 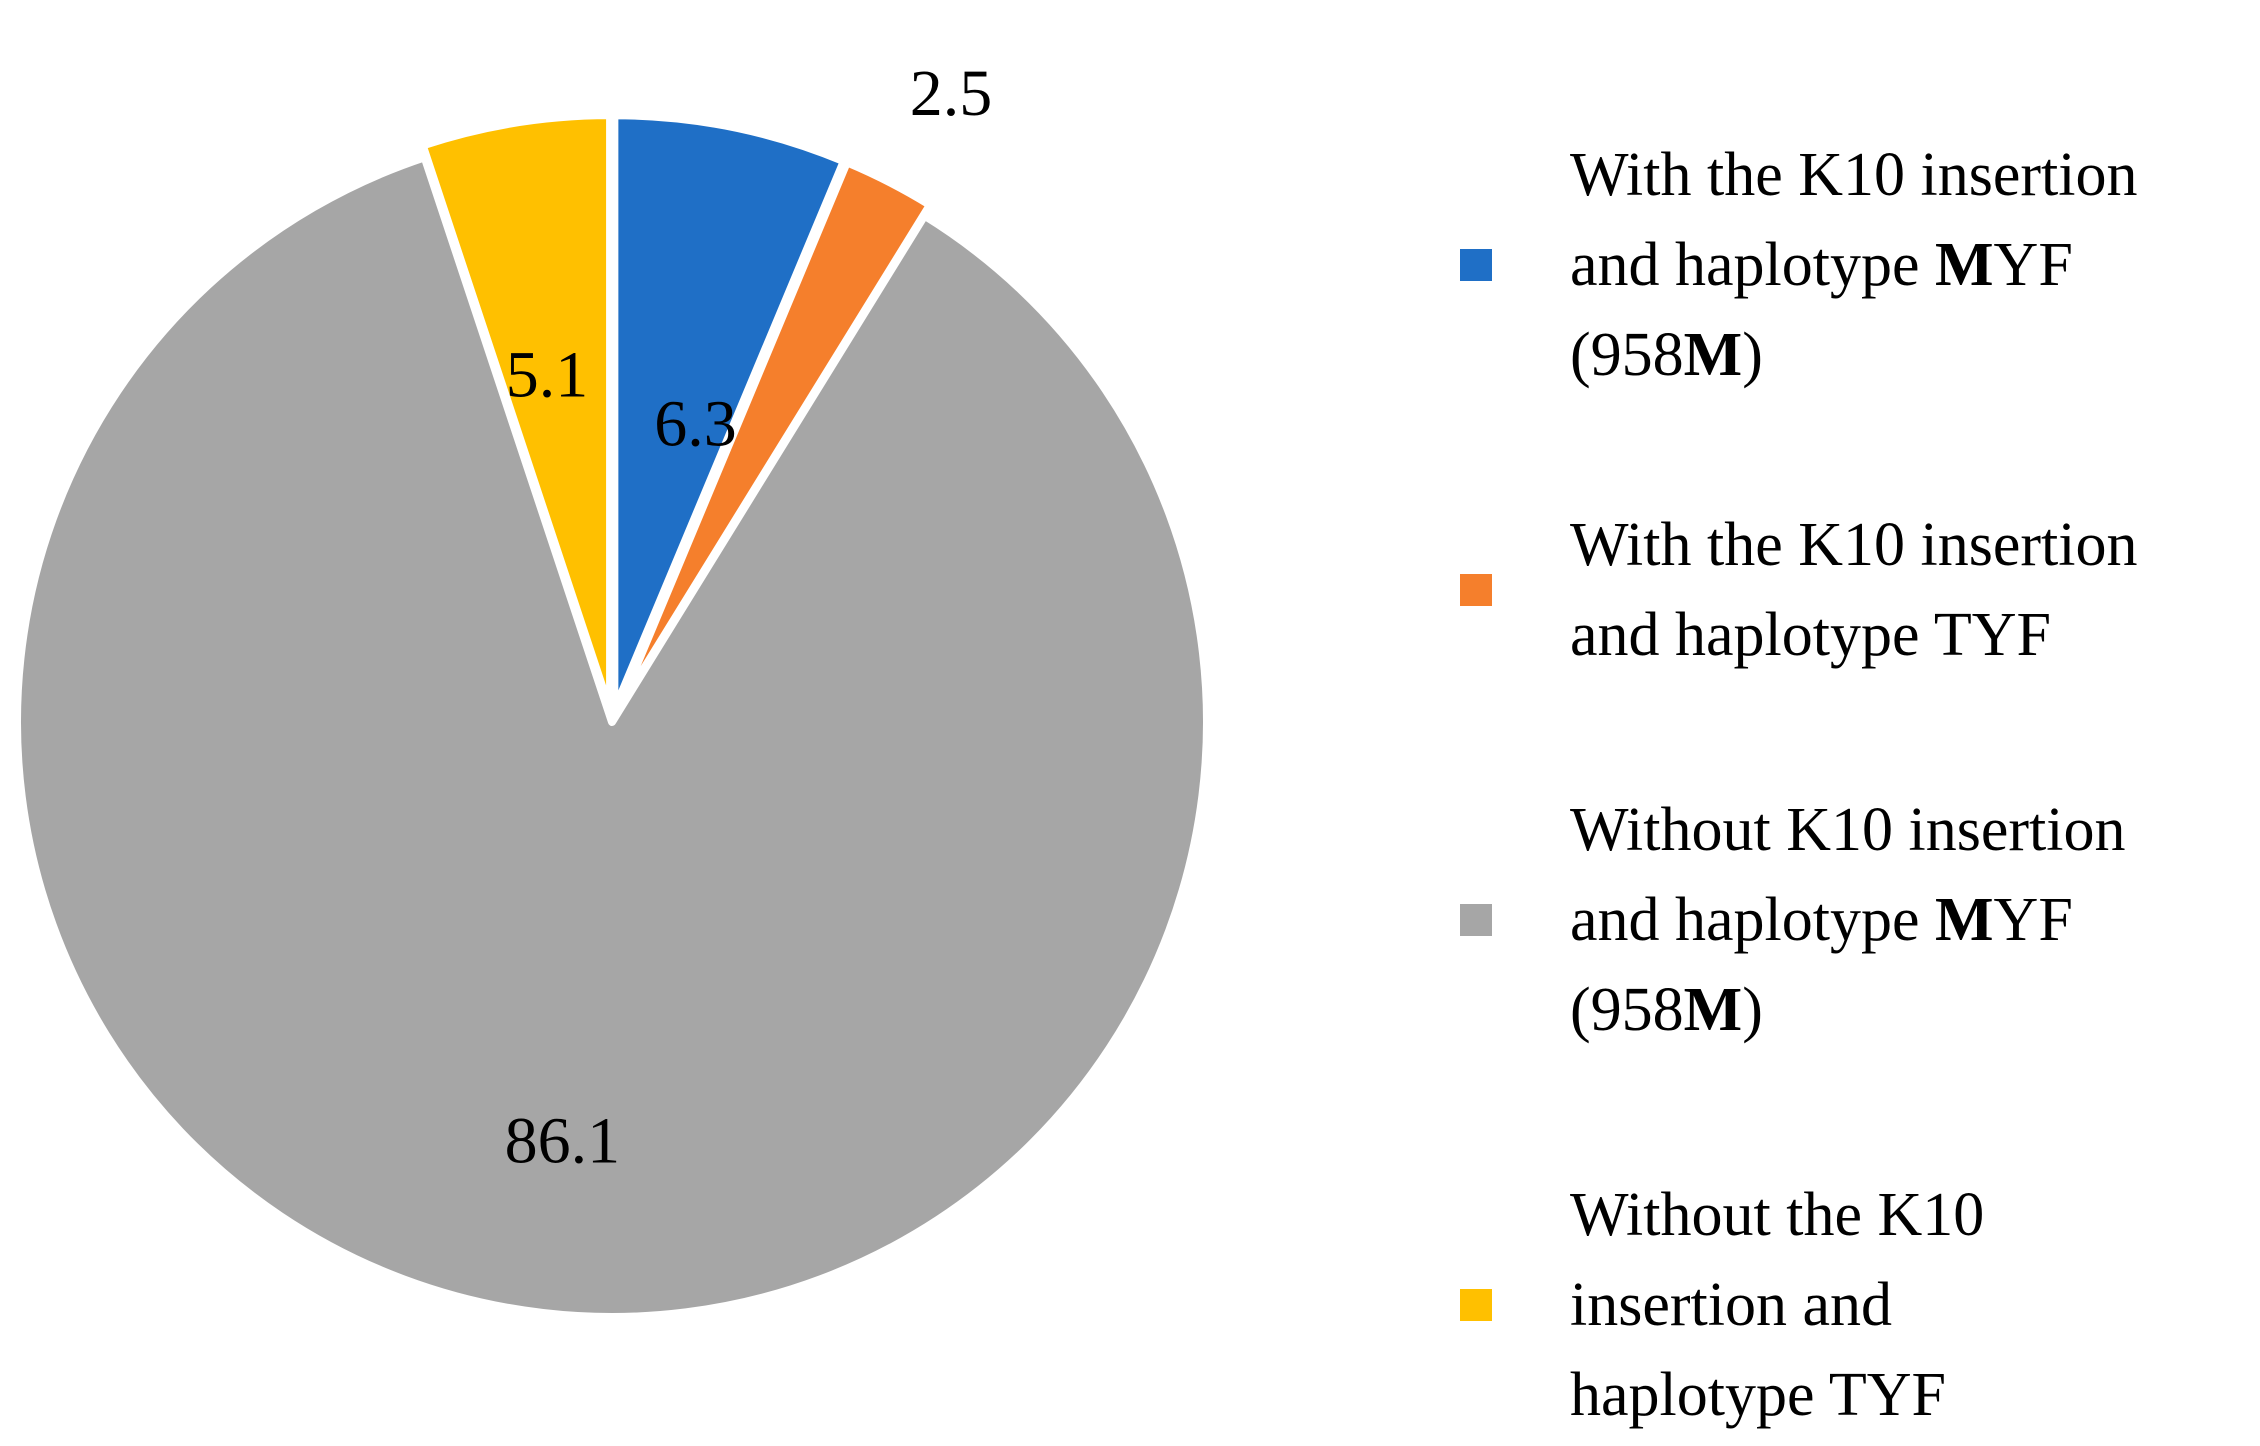 What do you see at coordinates (1731, 1305) in the screenshot?
I see `legend-label-line: insertion and` at bounding box center [1731, 1305].